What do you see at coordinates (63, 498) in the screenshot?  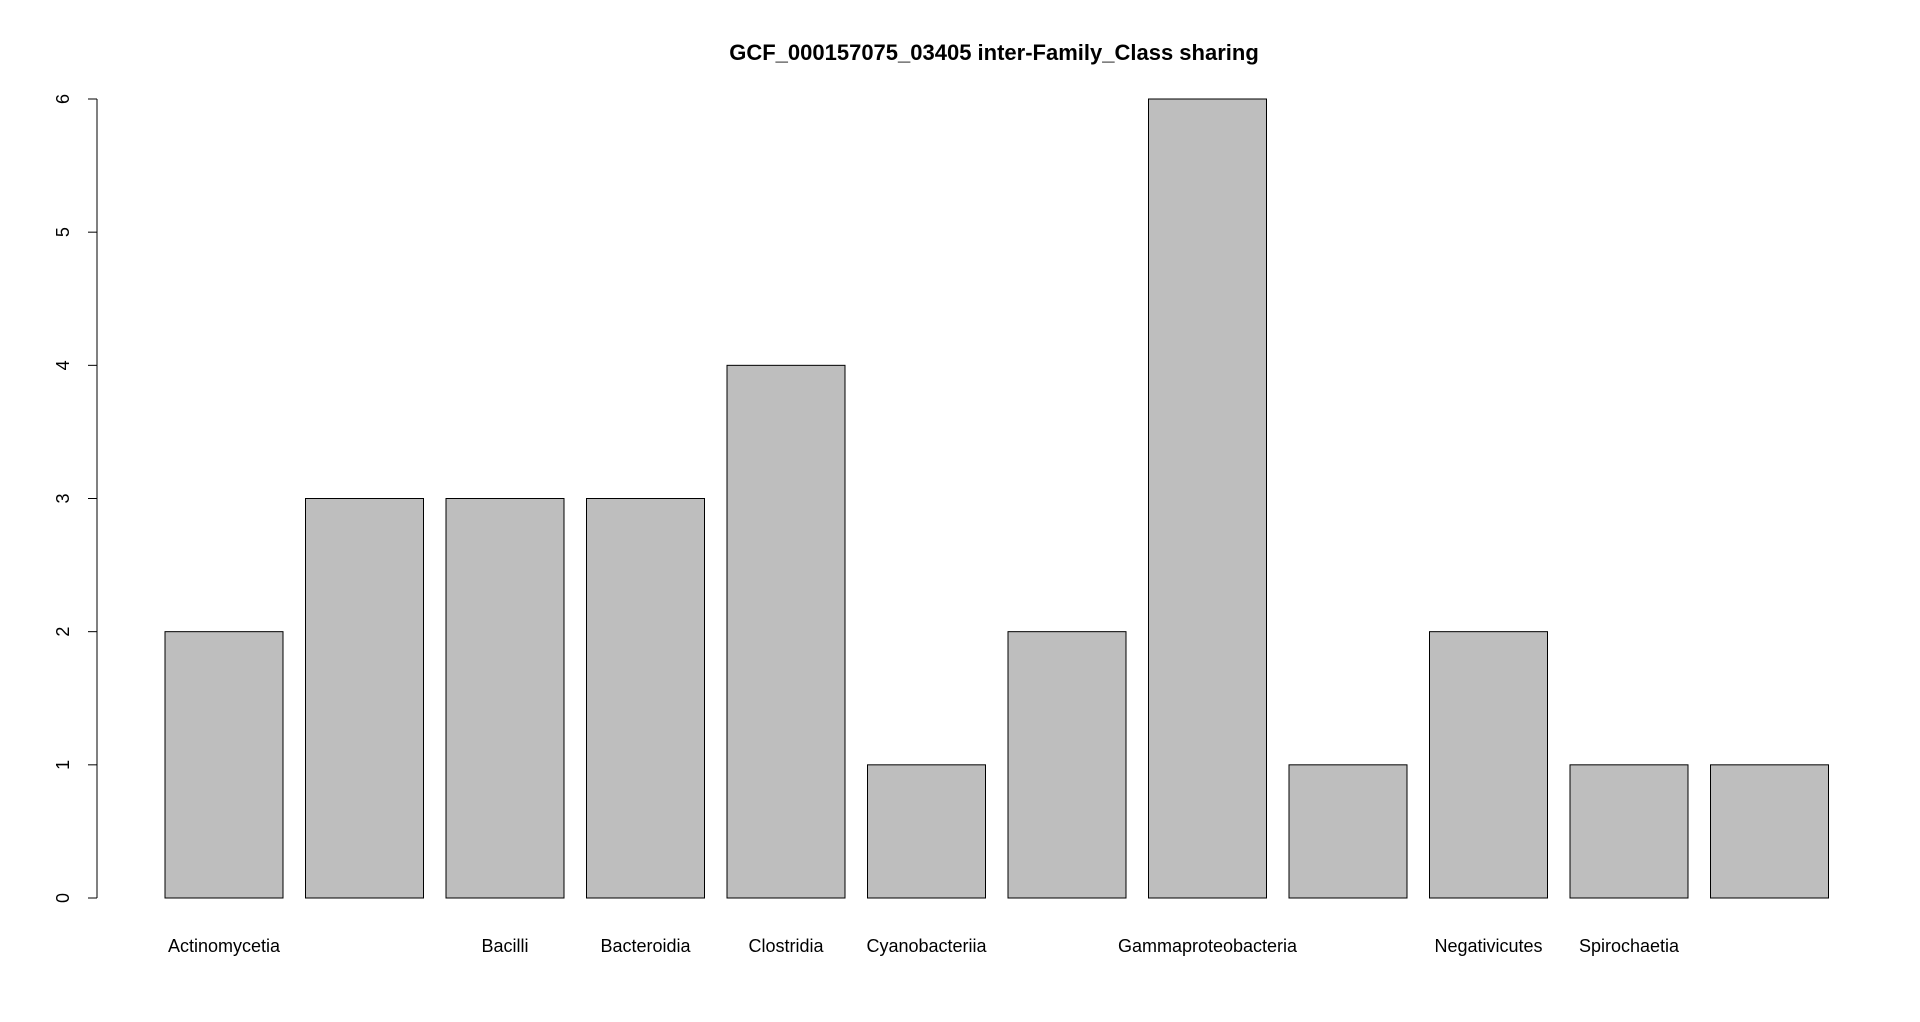 I see `y-tick-label: 3` at bounding box center [63, 498].